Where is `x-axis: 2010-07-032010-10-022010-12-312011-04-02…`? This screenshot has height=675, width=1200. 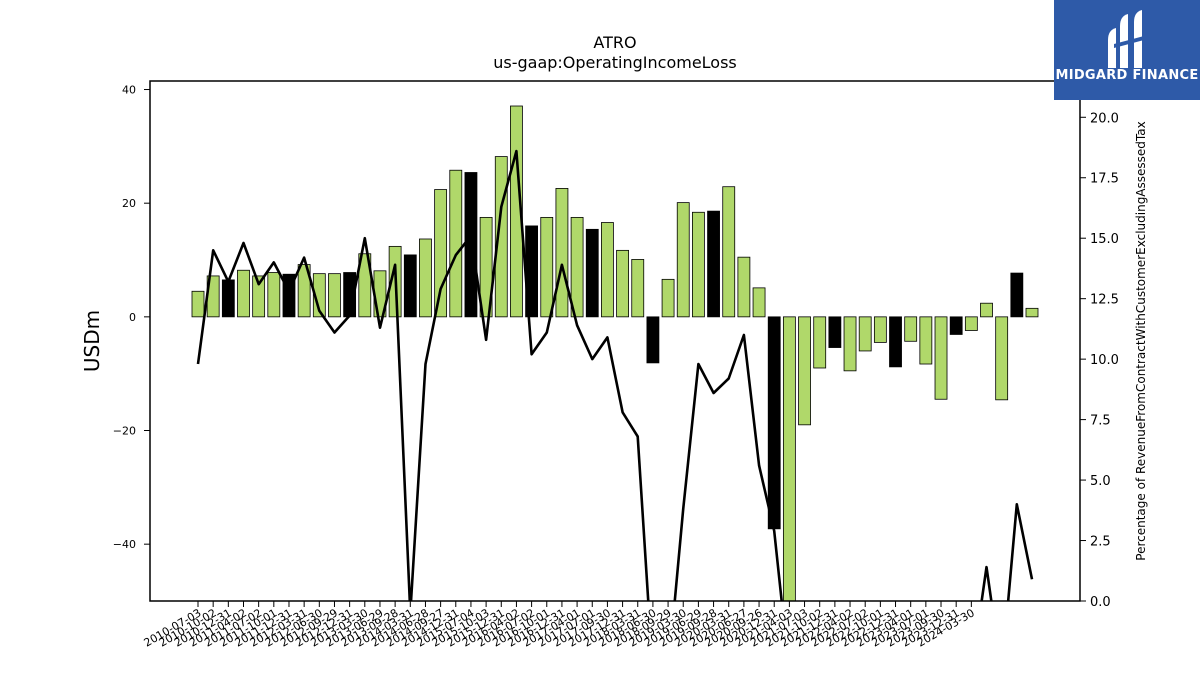 x-axis: 2010-07-032010-10-022010-12-312011-04-02… is located at coordinates (559, 625).